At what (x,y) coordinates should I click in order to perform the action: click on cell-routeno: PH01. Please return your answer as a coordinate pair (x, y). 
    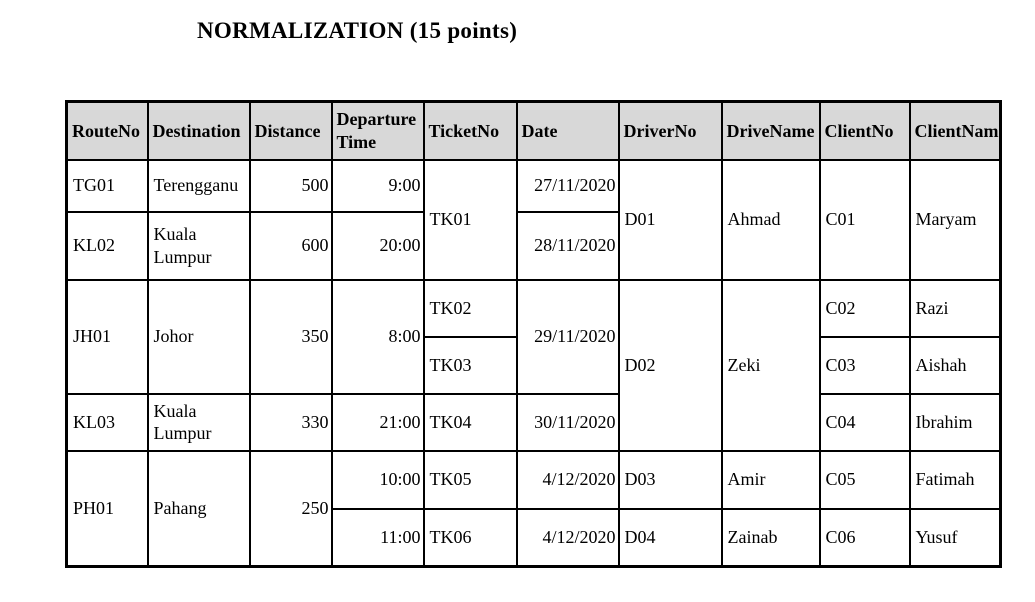
    Looking at the image, I should click on (107, 508).